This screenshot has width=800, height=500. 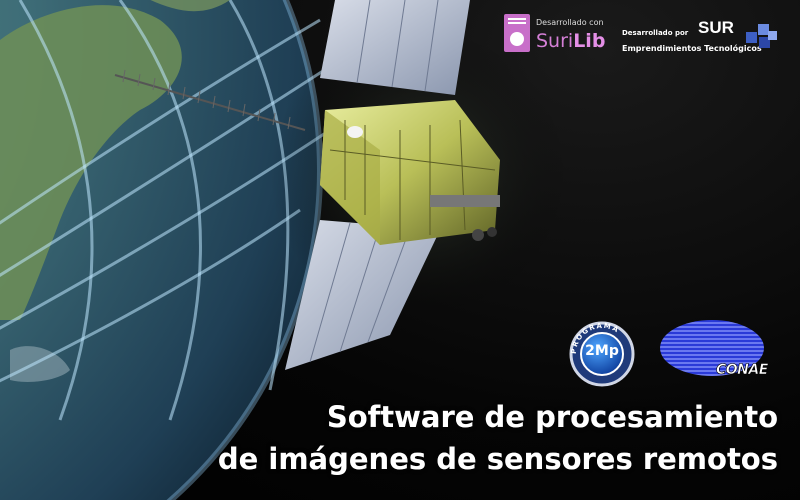 What do you see at coordinates (395, 47) in the screenshot?
I see `solar-panel-top` at bounding box center [395, 47].